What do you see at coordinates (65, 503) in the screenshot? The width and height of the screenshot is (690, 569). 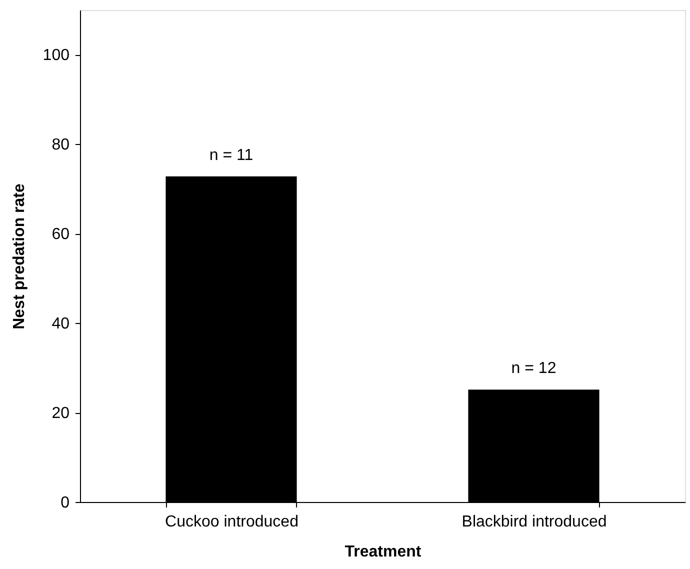 I see `y-tick-label: 0` at bounding box center [65, 503].